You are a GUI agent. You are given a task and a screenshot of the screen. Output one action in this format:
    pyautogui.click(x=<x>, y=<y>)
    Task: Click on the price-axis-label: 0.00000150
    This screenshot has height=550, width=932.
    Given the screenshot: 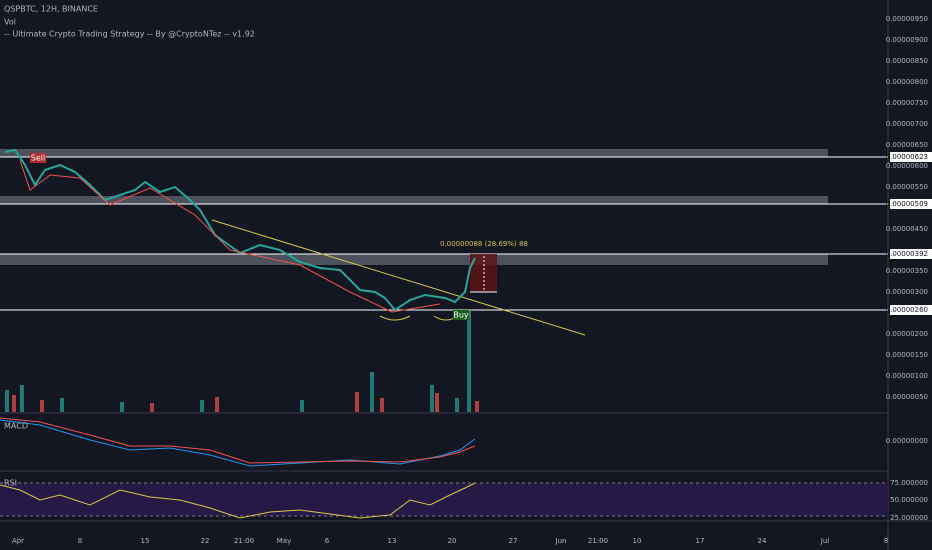 What is the action you would take?
    pyautogui.click(x=907, y=355)
    